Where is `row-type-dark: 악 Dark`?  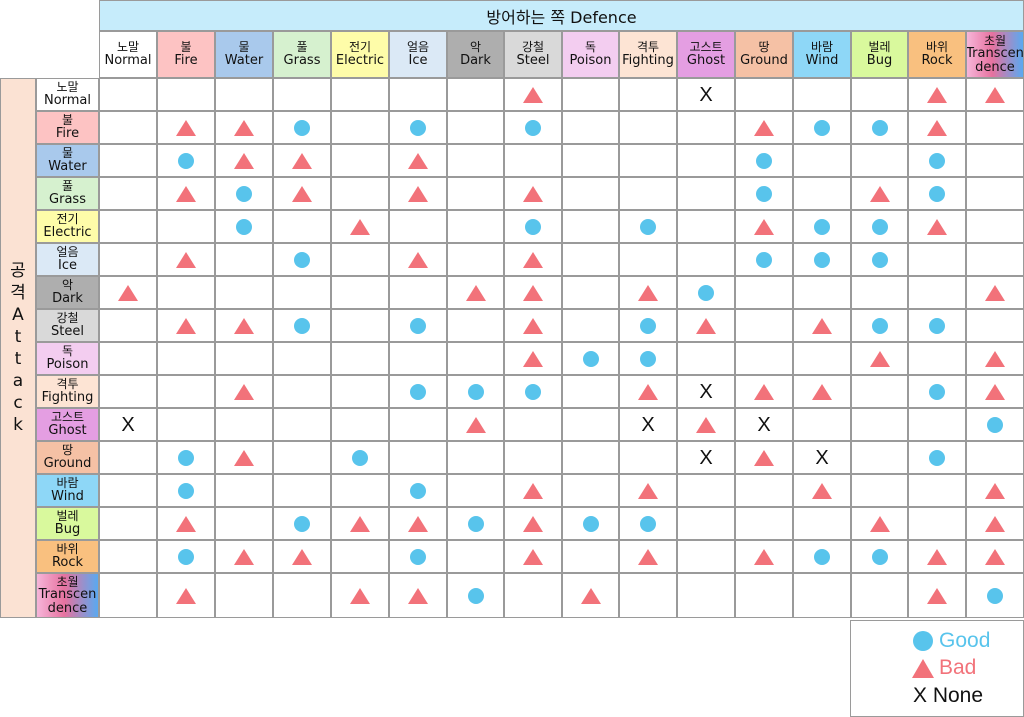 row-type-dark: 악 Dark is located at coordinates (67, 292).